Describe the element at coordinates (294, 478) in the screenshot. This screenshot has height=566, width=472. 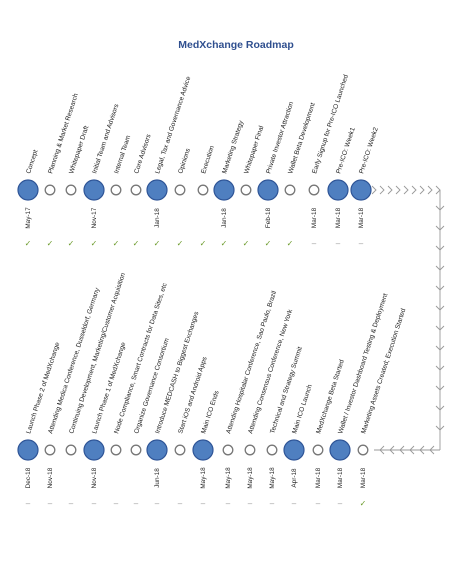
I see `milestone-date: Apr-18` at that location.